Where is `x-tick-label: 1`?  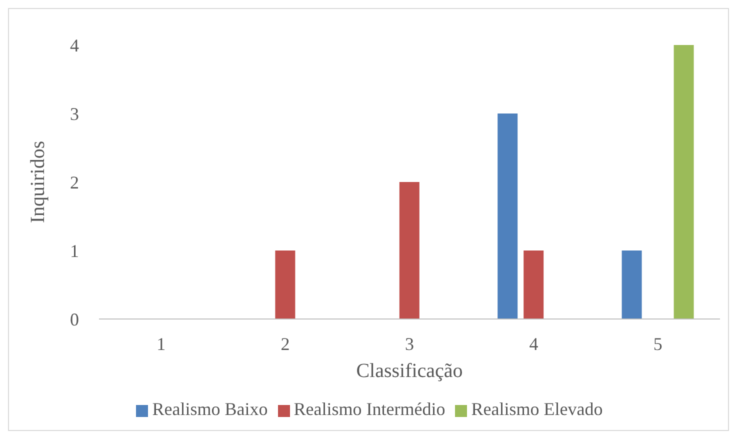
x-tick-label: 1 is located at coordinates (161, 344).